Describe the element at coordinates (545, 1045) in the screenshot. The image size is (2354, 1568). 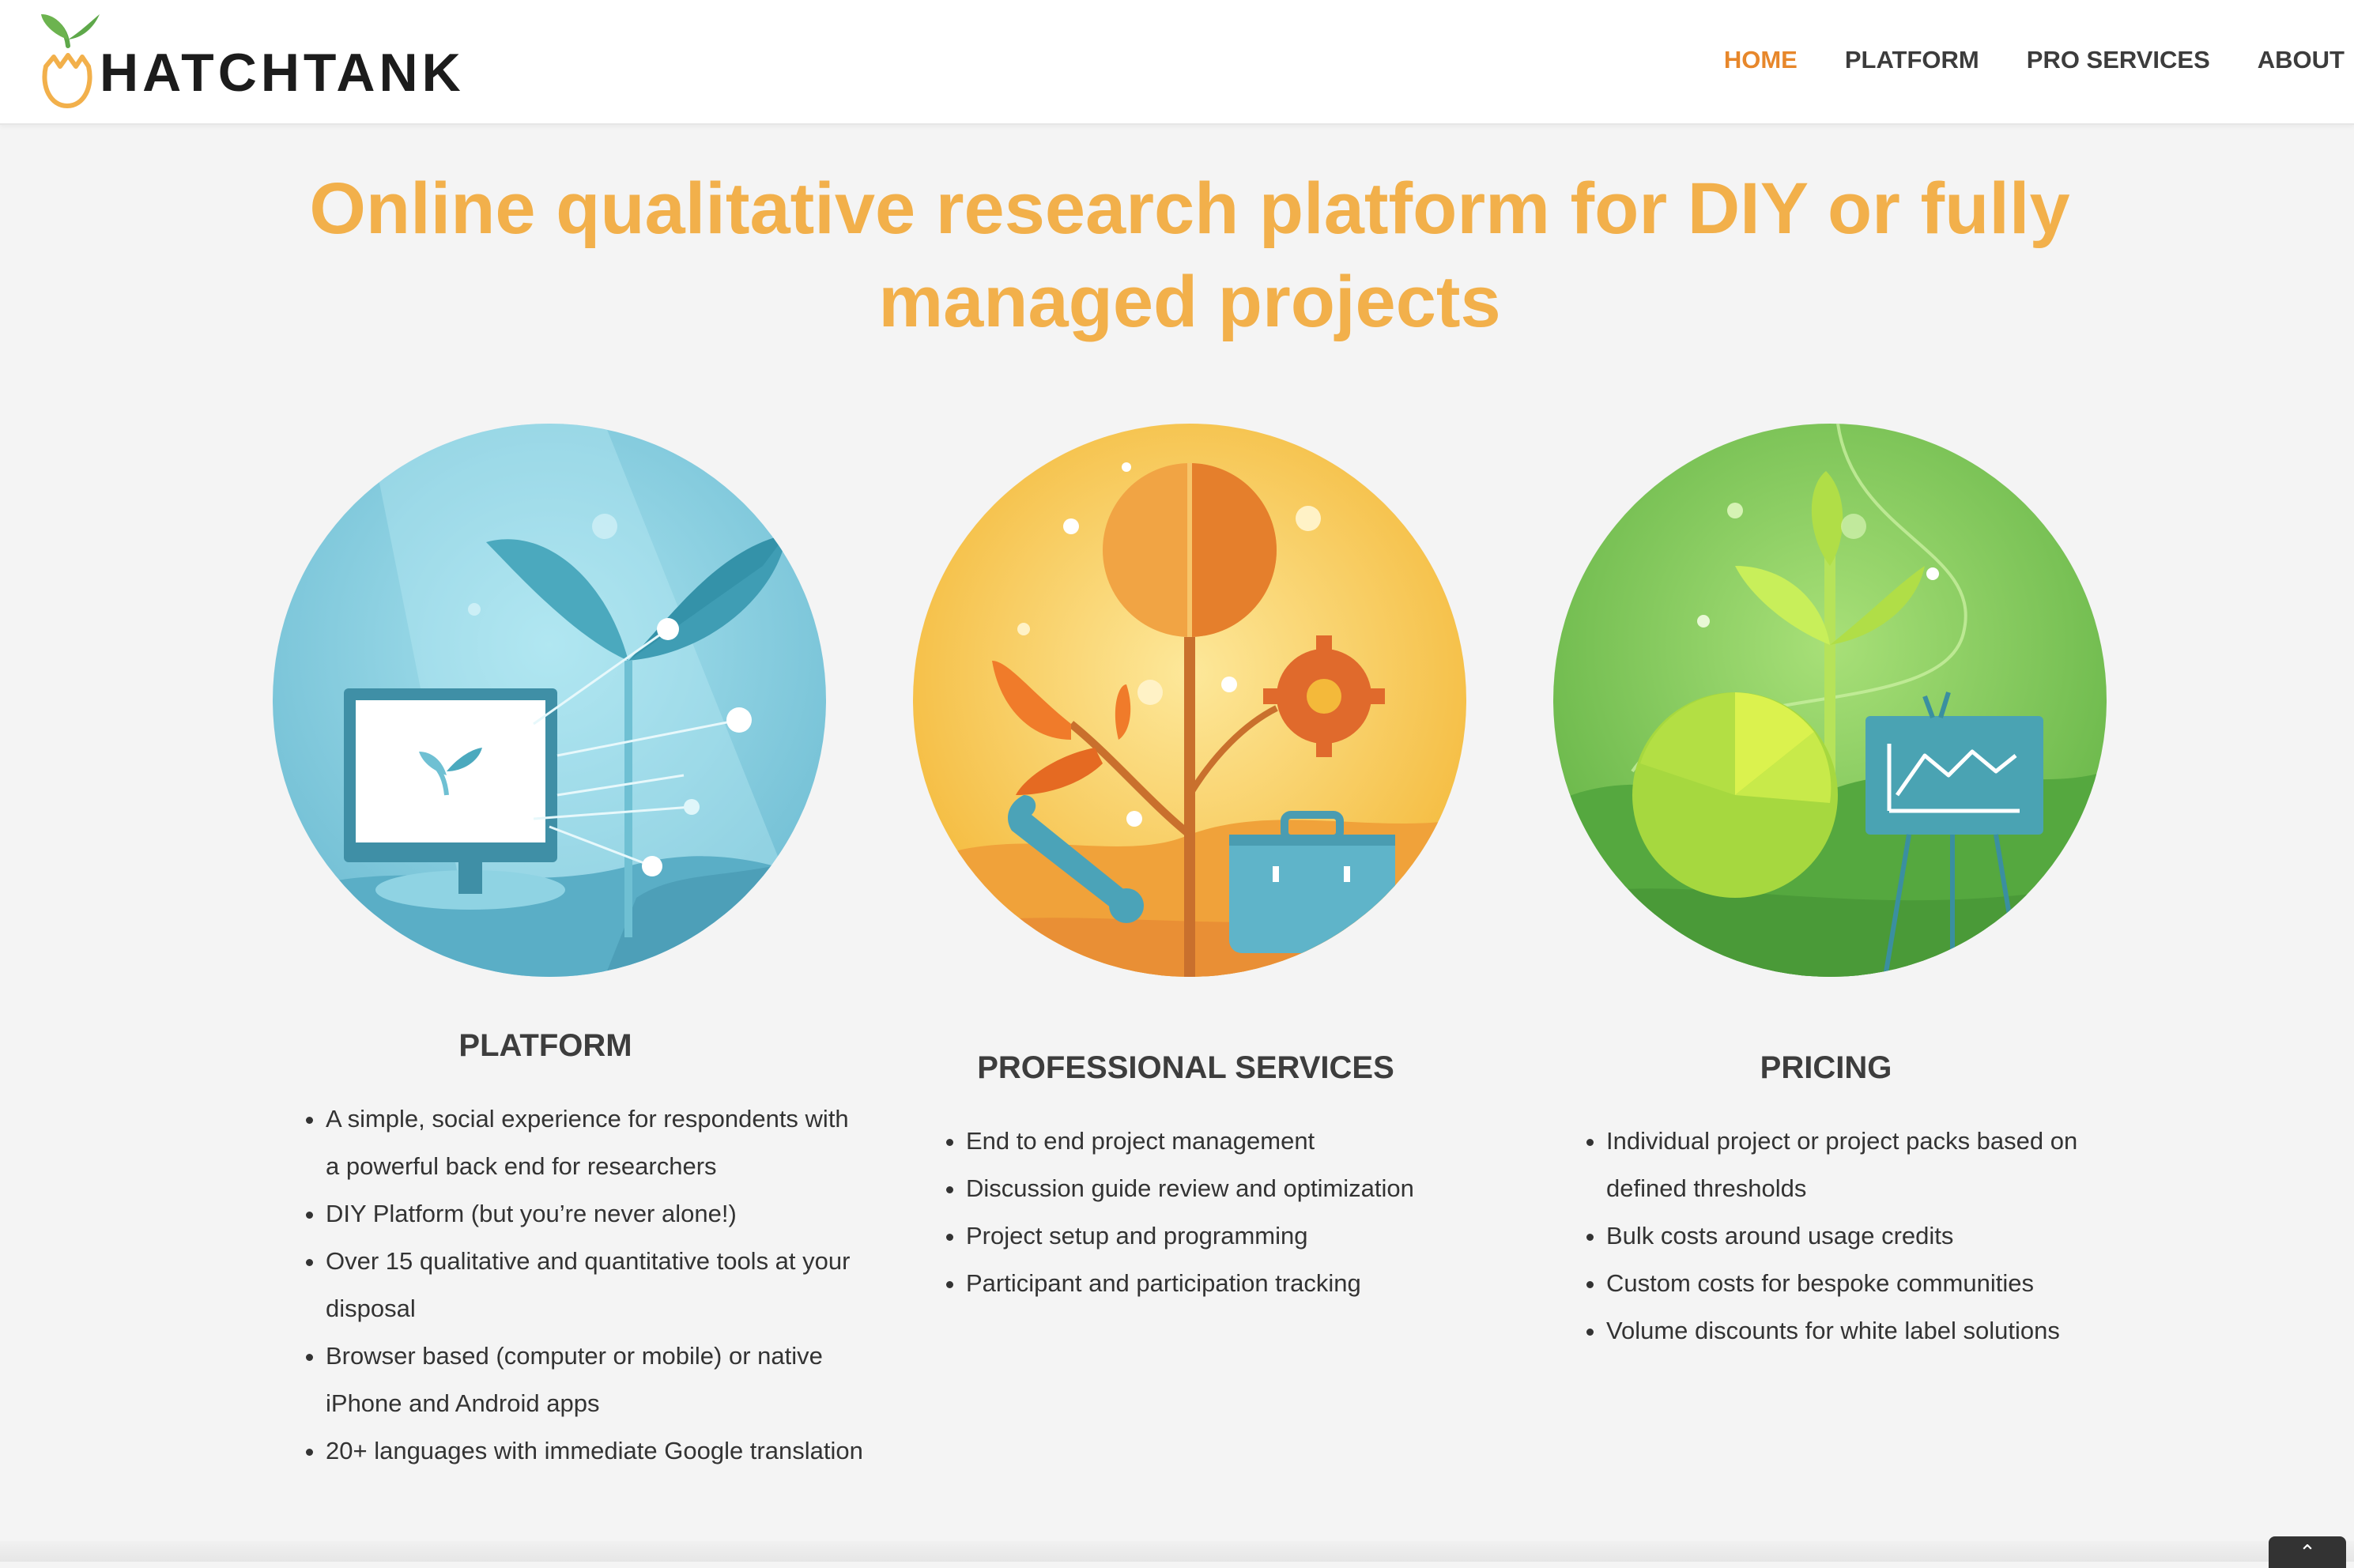
I see `platform-title: PLATFORM` at that location.